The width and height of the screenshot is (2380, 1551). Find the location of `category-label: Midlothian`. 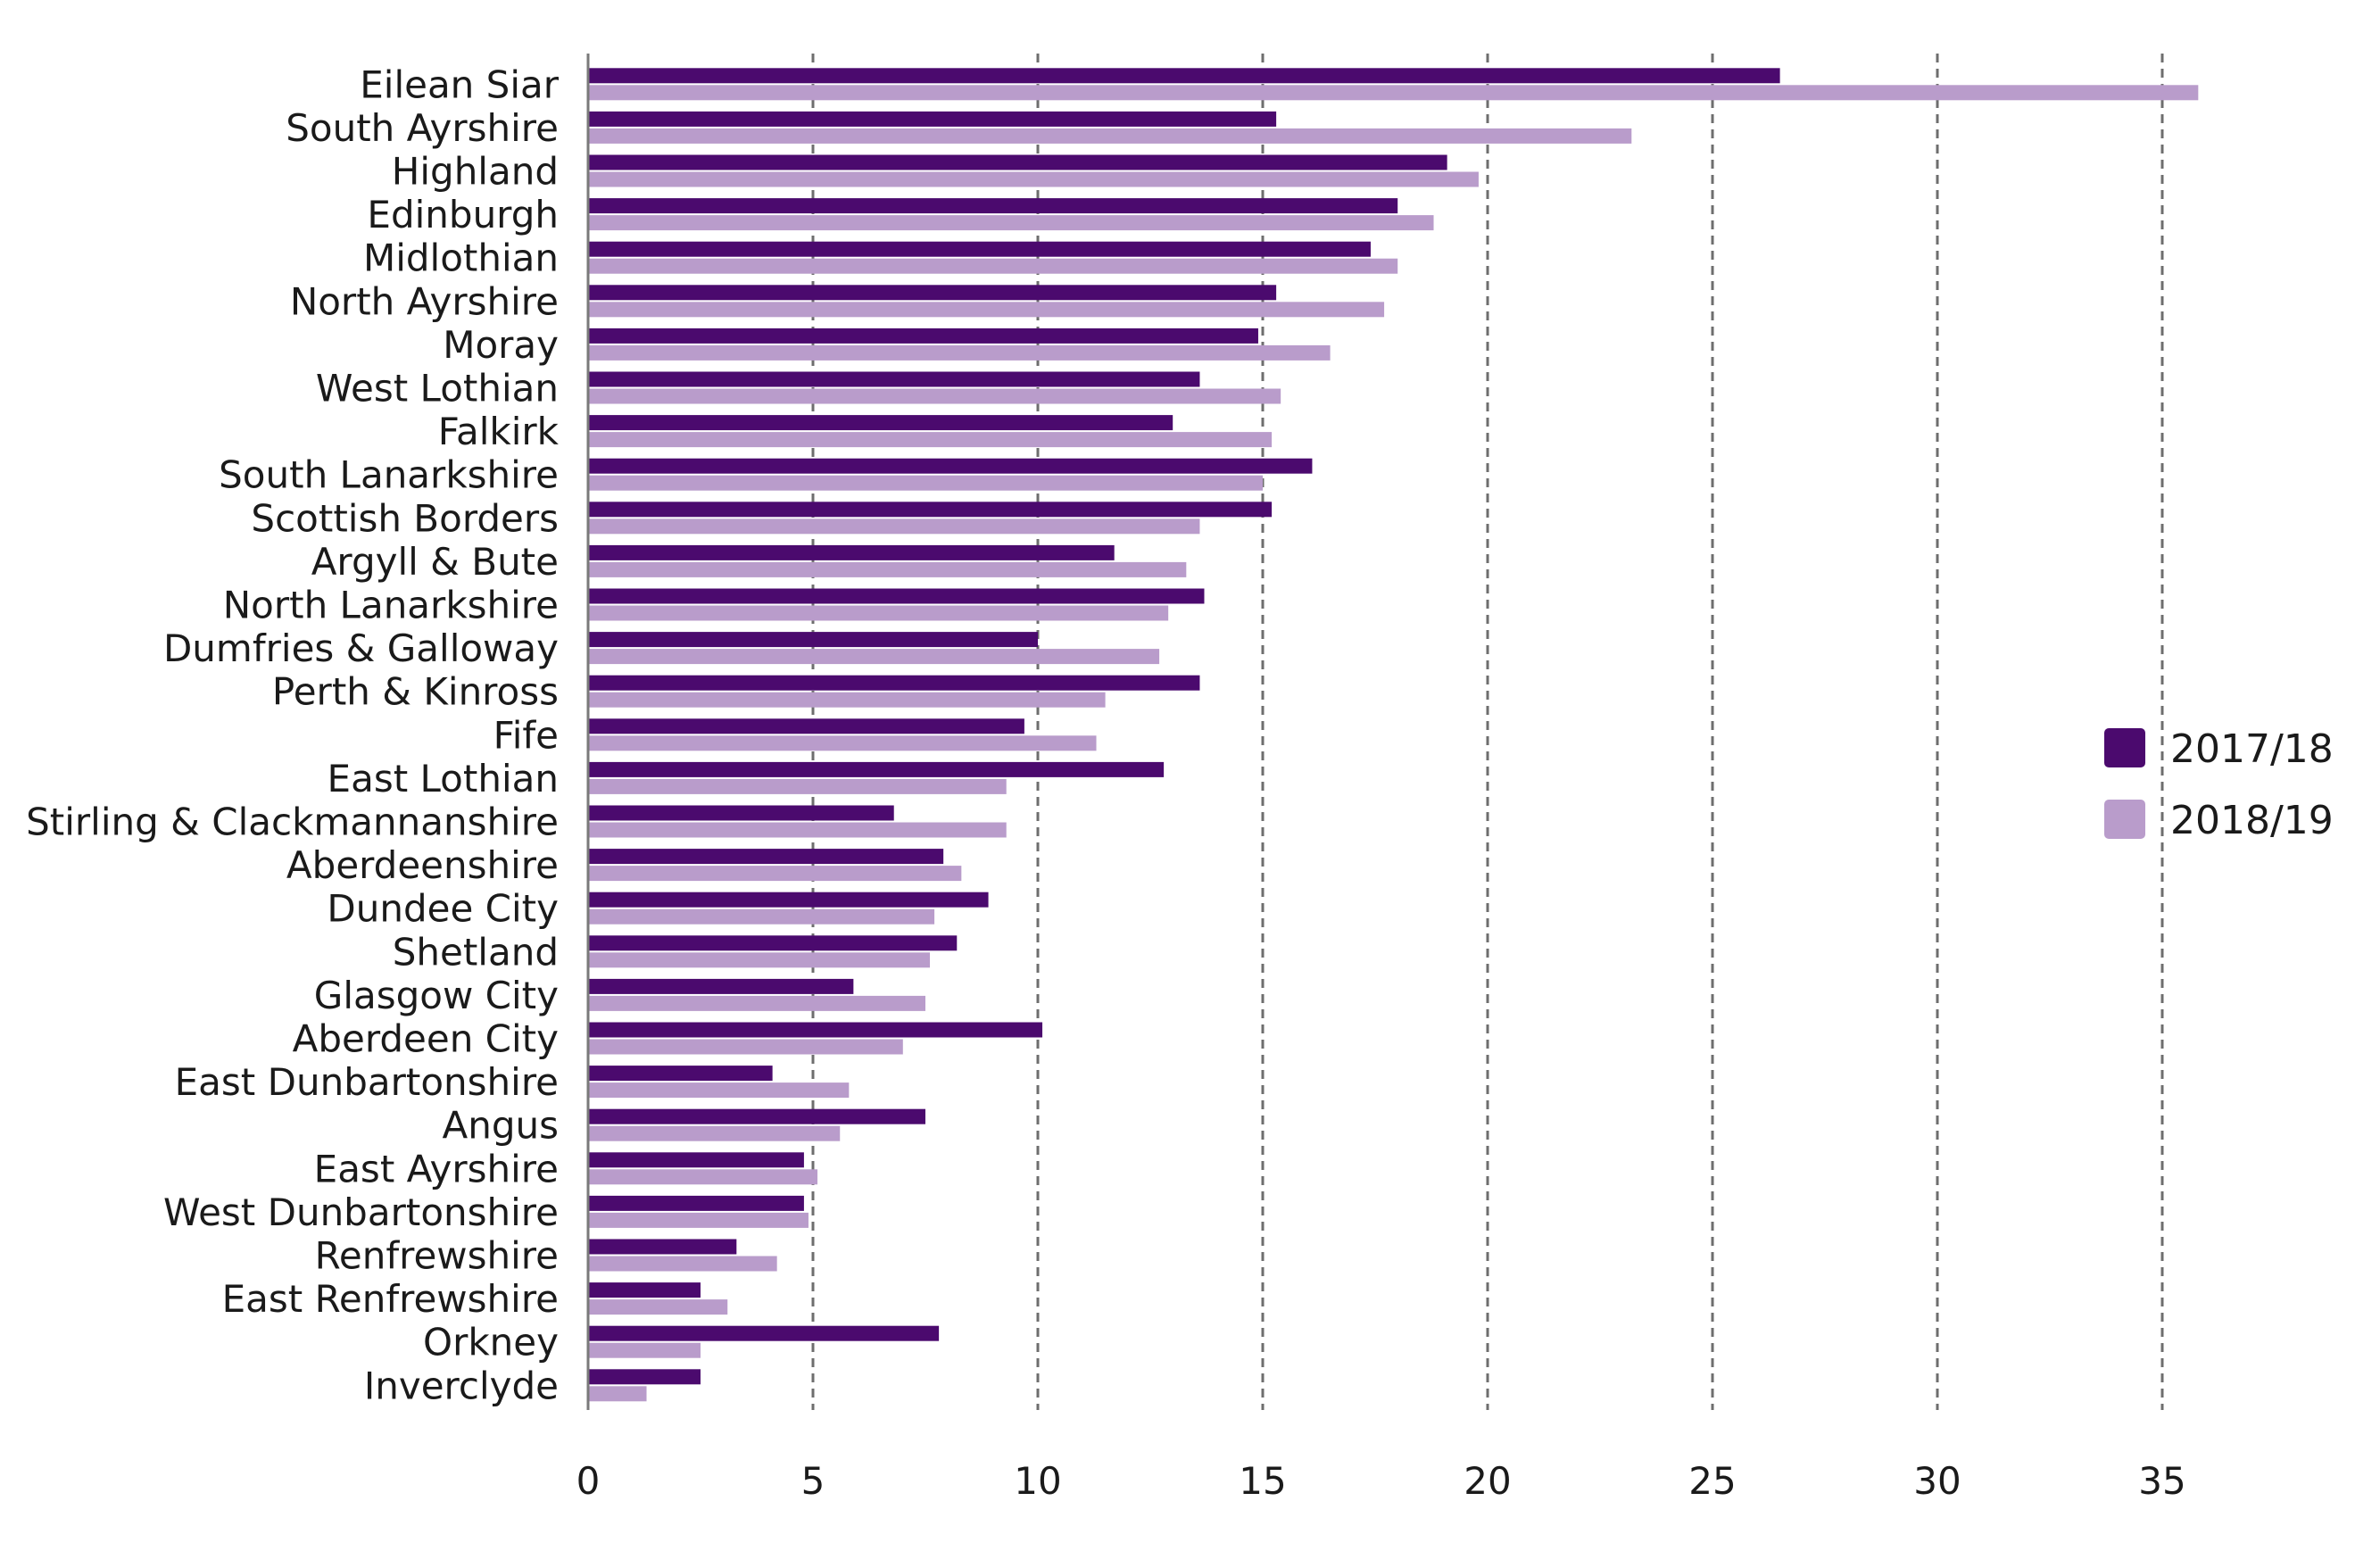

category-label: Midlothian is located at coordinates (461, 258).